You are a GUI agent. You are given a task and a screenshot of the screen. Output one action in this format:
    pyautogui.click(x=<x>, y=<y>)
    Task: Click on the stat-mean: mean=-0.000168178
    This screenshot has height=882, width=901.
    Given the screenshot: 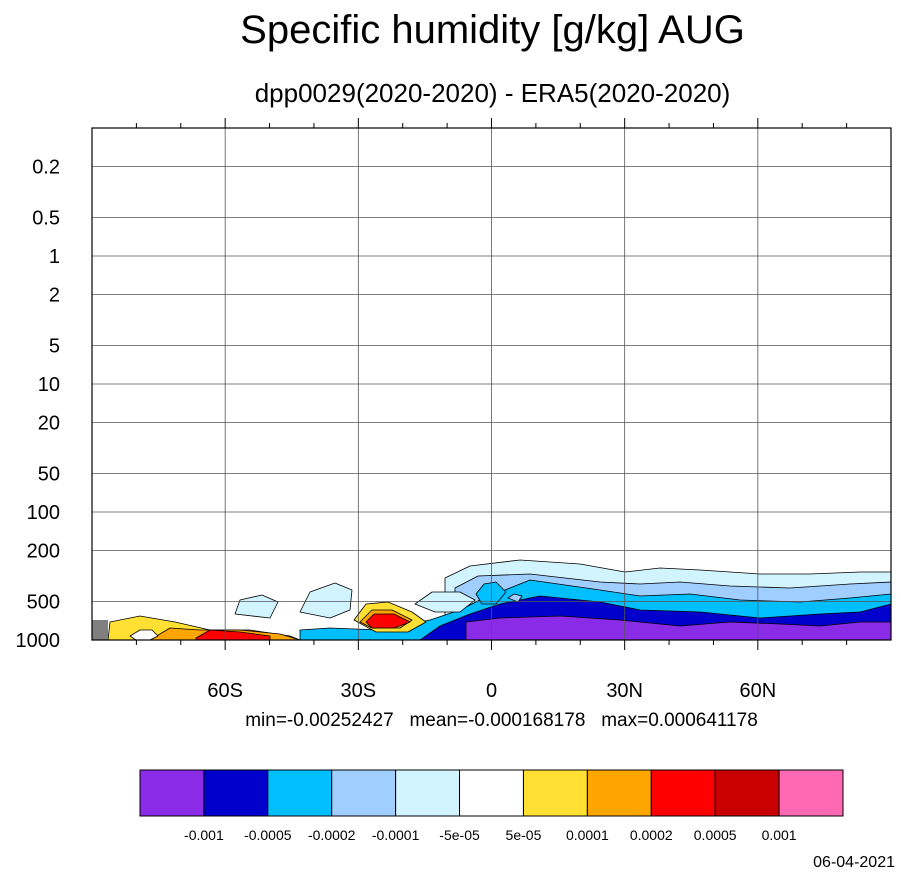 What is the action you would take?
    pyautogui.click(x=497, y=720)
    